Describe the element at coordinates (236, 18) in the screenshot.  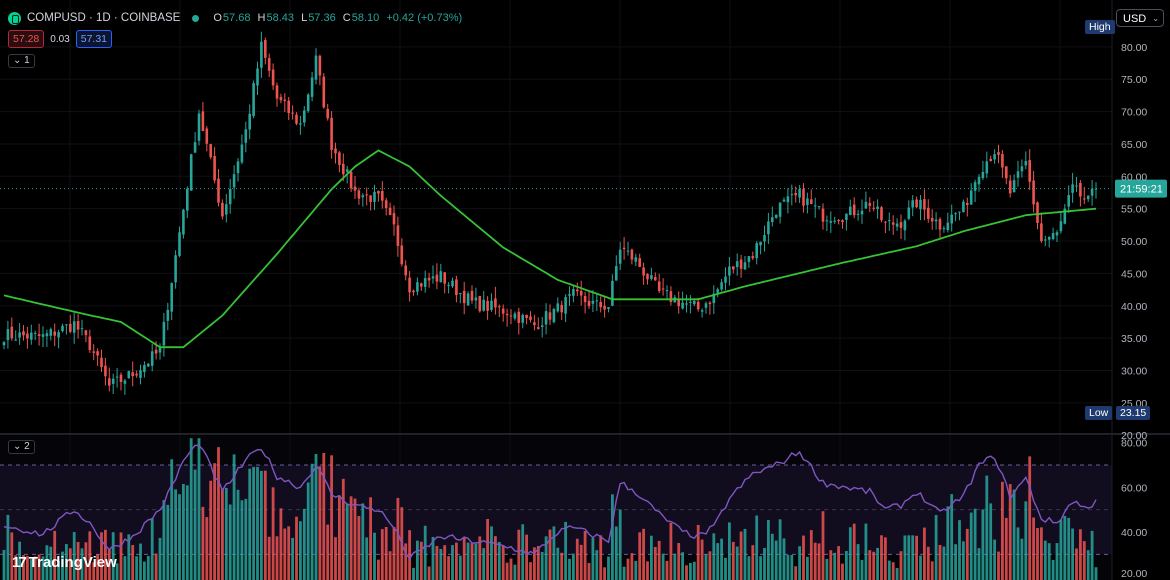
I see `open-value: 57.68` at that location.